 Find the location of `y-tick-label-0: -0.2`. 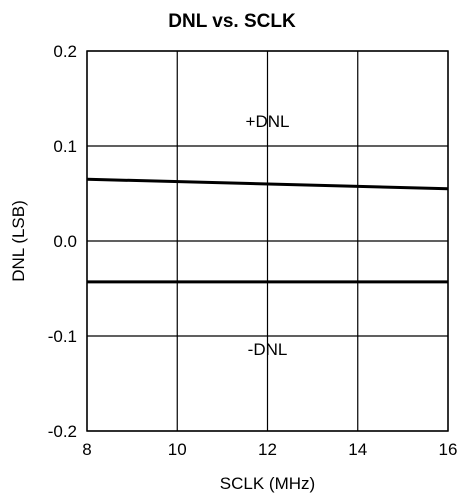

y-tick-label-0: -0.2 is located at coordinates (62, 431).